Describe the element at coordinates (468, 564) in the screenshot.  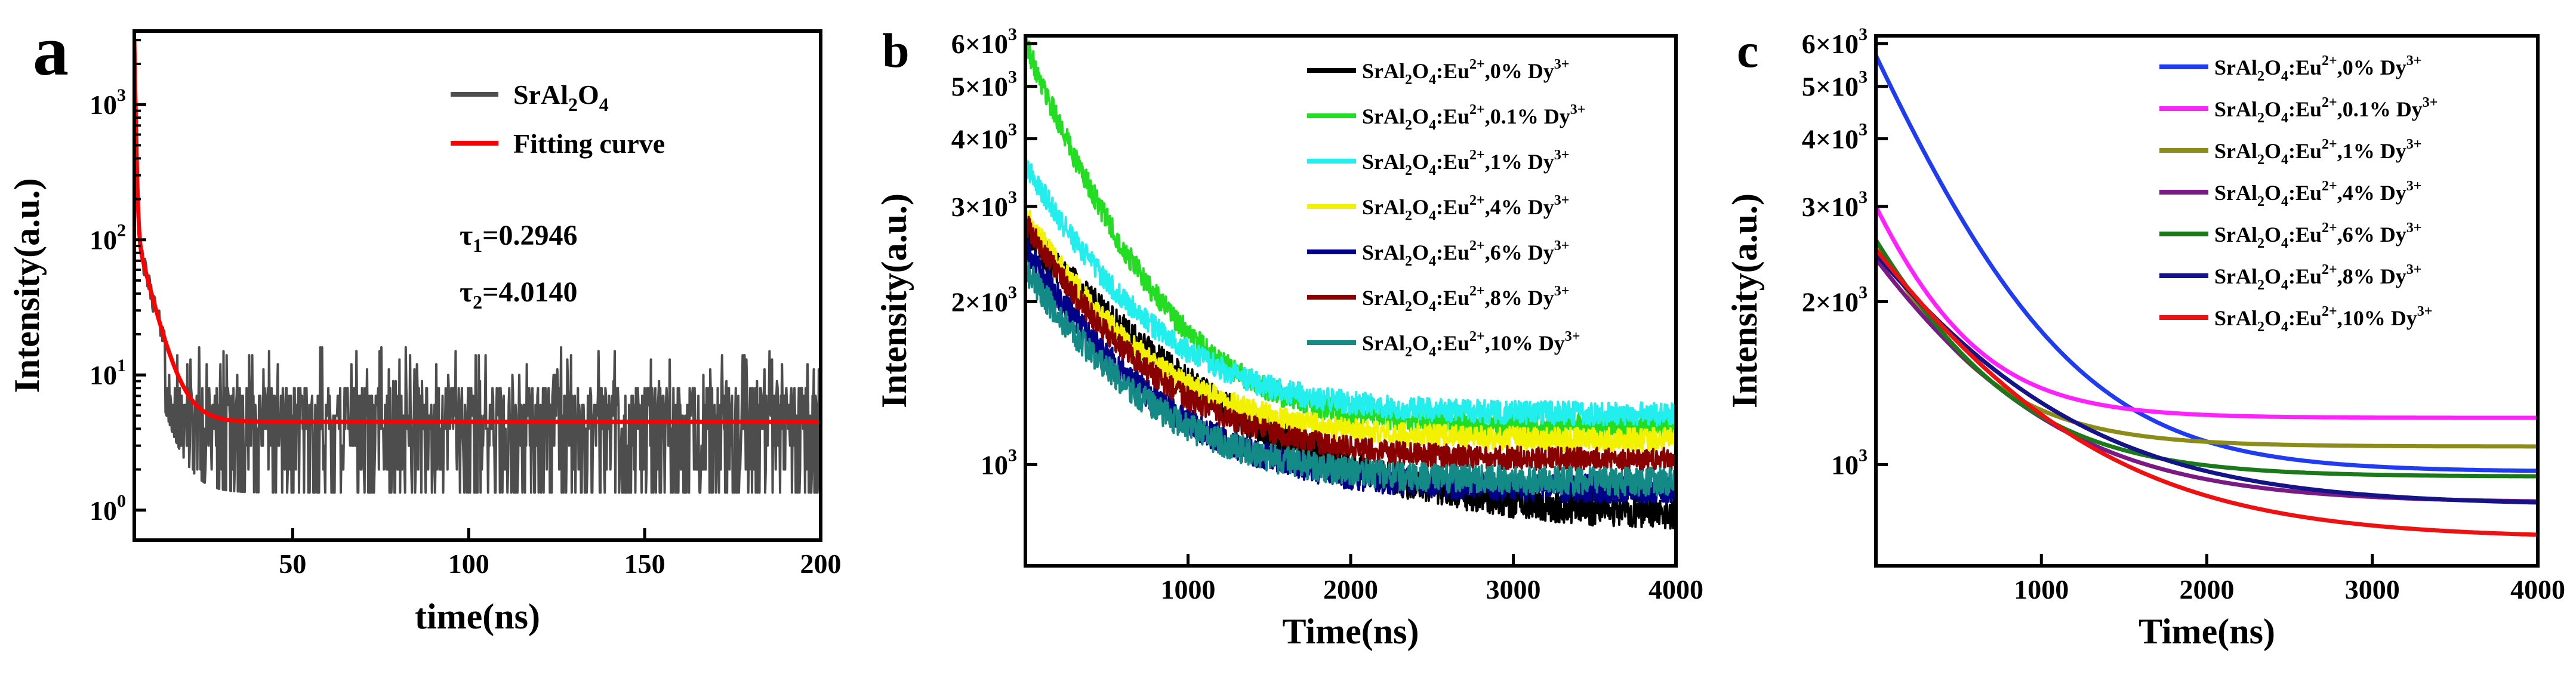
I see `x-tick-label: 100` at that location.